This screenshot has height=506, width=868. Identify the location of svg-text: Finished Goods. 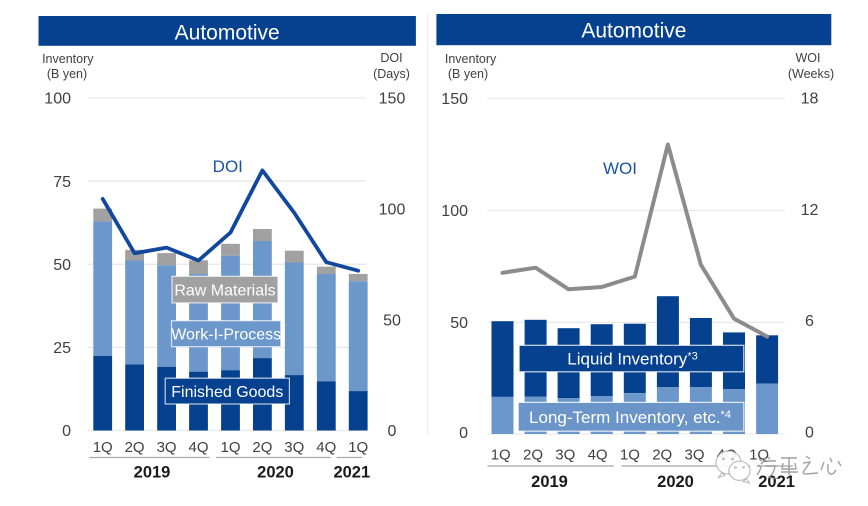
(227, 392).